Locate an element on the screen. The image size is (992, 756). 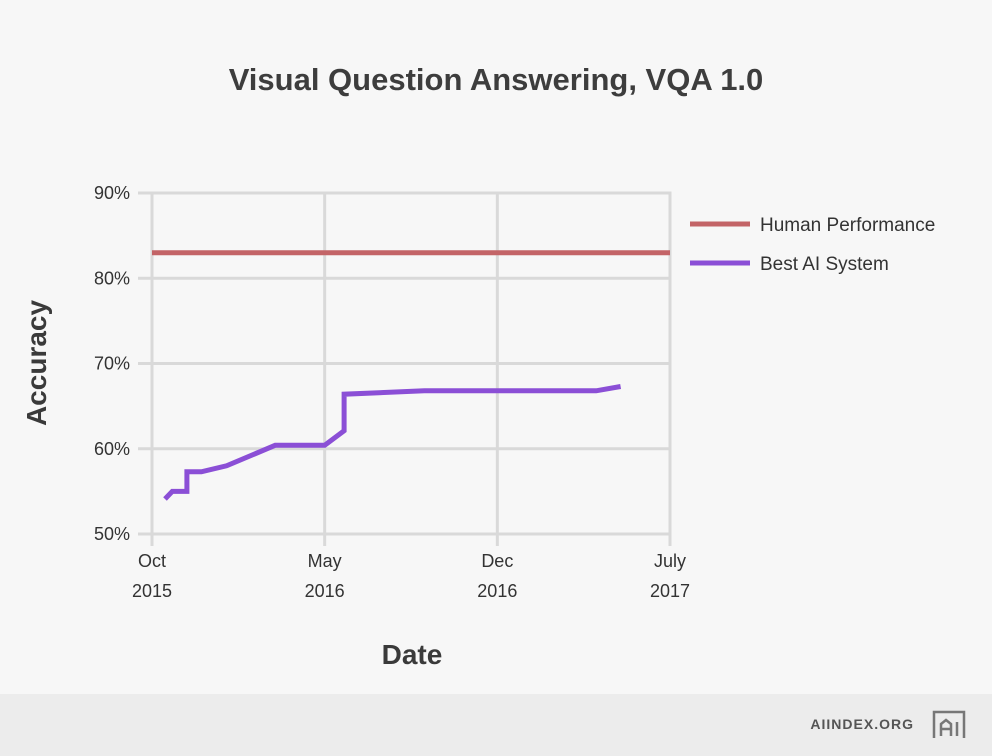
x-tick-label-year: 2015 is located at coordinates (152, 591).